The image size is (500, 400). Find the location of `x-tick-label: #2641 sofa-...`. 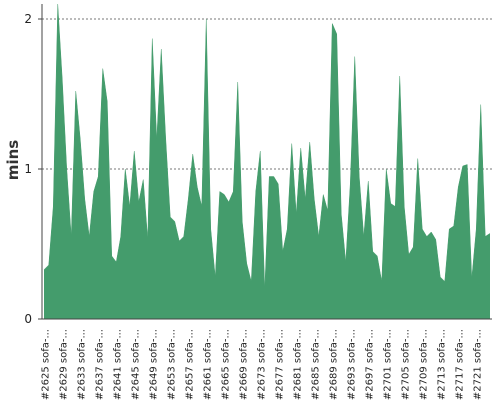

x-tick-label: #2641 sofa-... is located at coordinates (117, 364).